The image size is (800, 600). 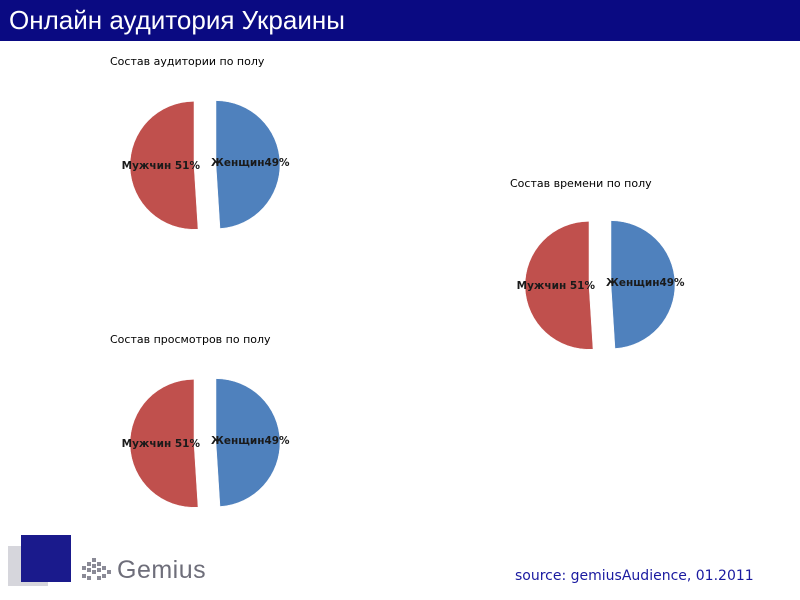 What do you see at coordinates (162, 570) in the screenshot?
I see `gemius-logo-text: Gemius` at bounding box center [162, 570].